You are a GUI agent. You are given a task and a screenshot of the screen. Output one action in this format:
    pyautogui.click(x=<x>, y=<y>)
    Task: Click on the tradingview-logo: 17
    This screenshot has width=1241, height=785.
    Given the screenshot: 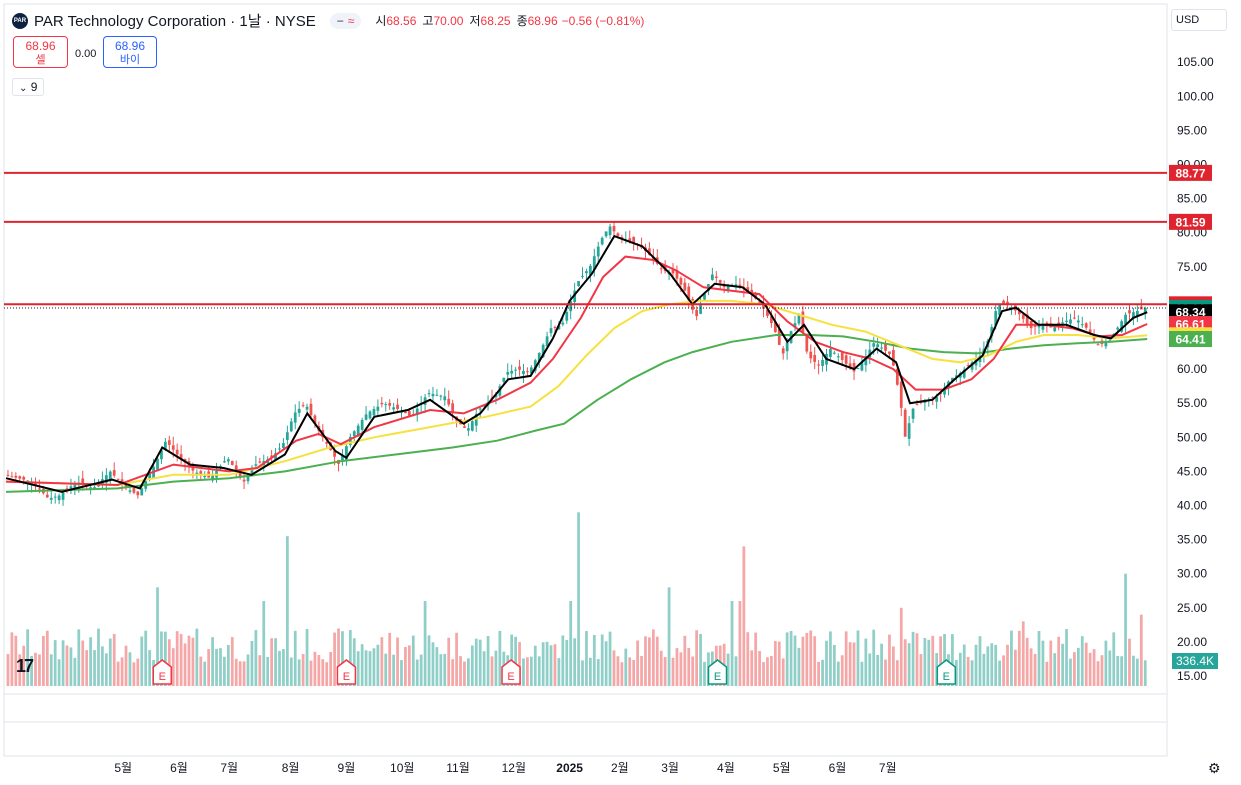 What is the action you would take?
    pyautogui.click(x=25, y=666)
    